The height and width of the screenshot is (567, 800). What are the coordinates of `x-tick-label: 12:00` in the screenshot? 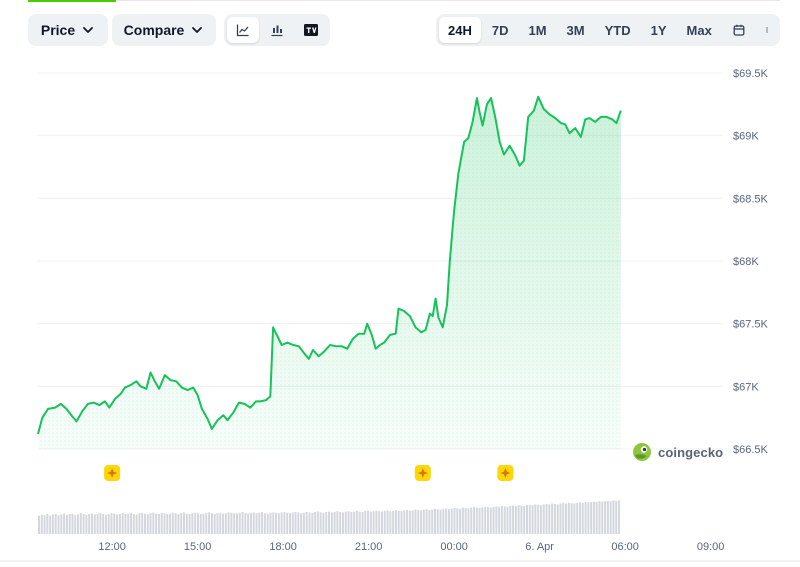 It's located at (112, 547).